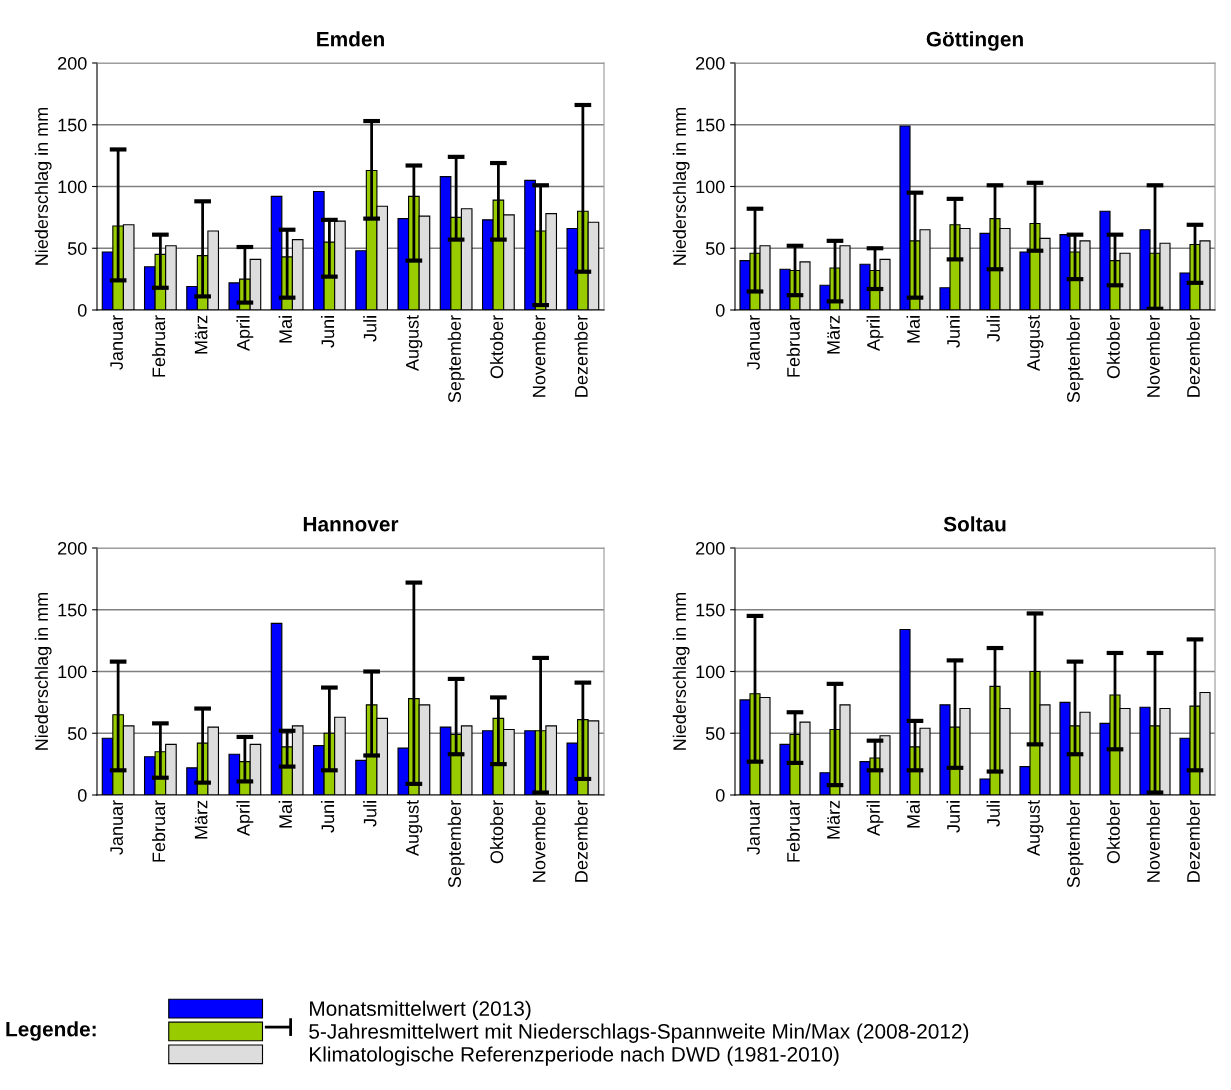  Describe the element at coordinates (639, 1033) in the screenshot. I see `legend-label: 5-Jahresmittelwert mit Niederschlags-Spannweite Min/Max (2008-2012)` at that location.